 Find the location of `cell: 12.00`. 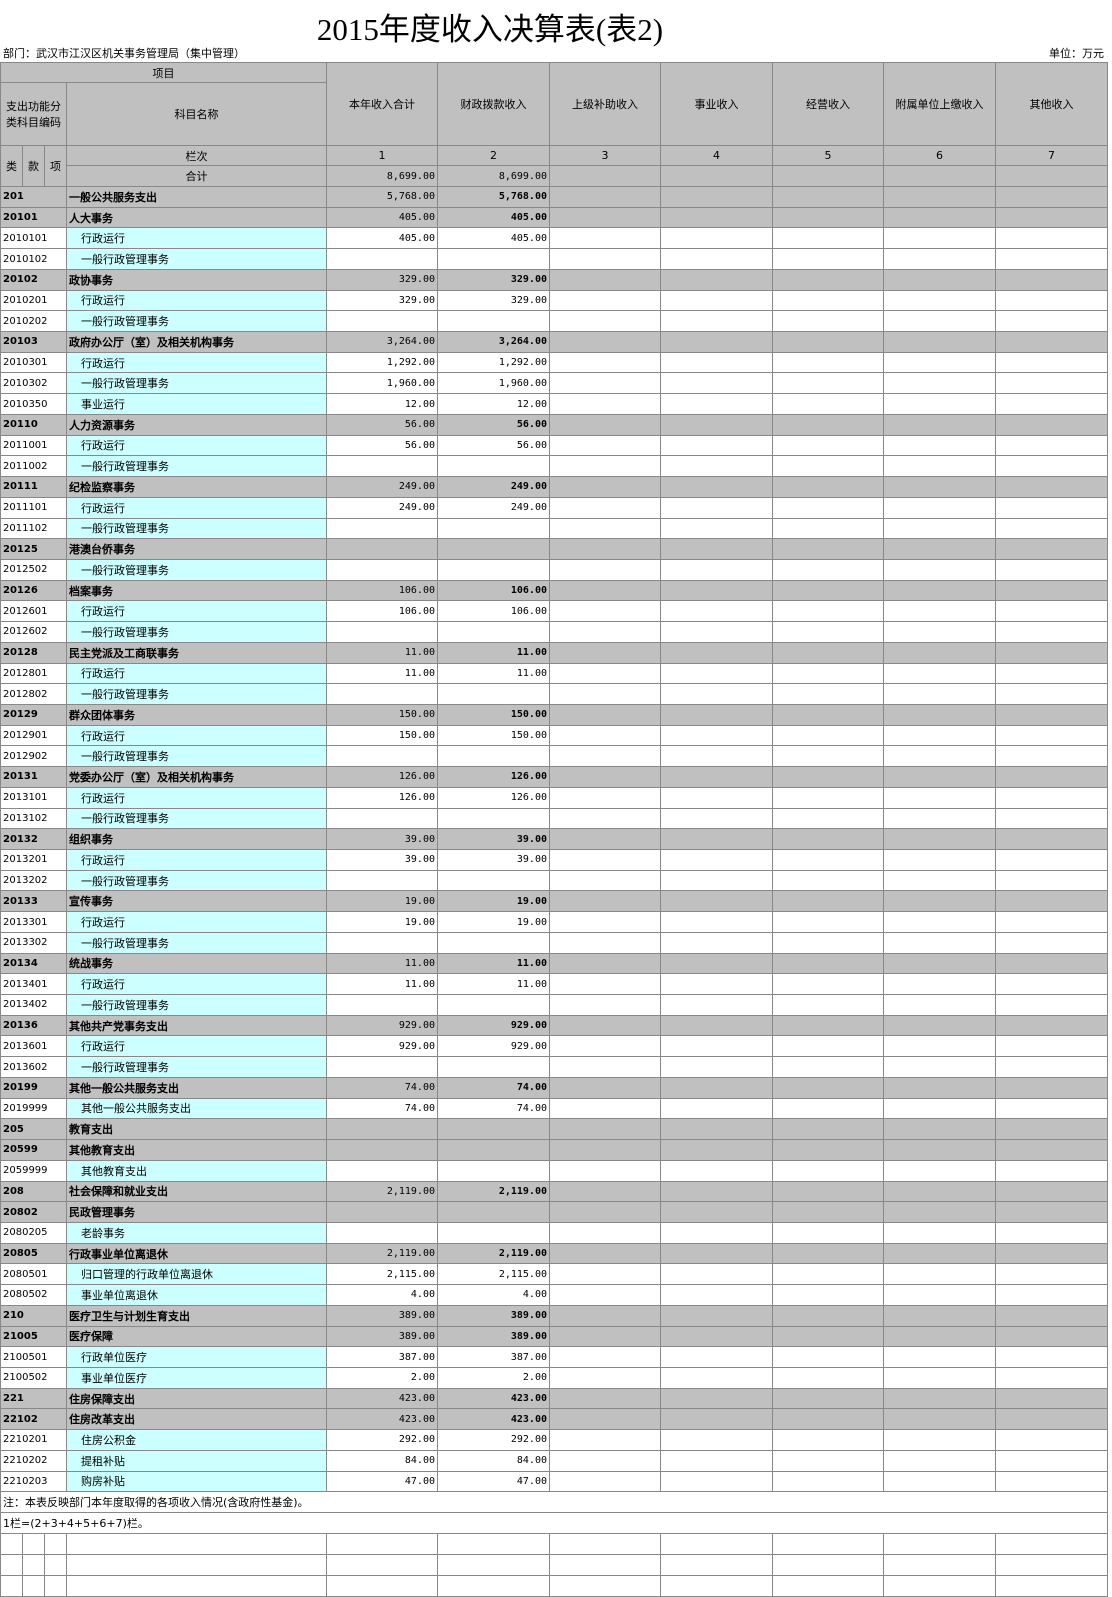

cell: 12.00 is located at coordinates (382, 404).